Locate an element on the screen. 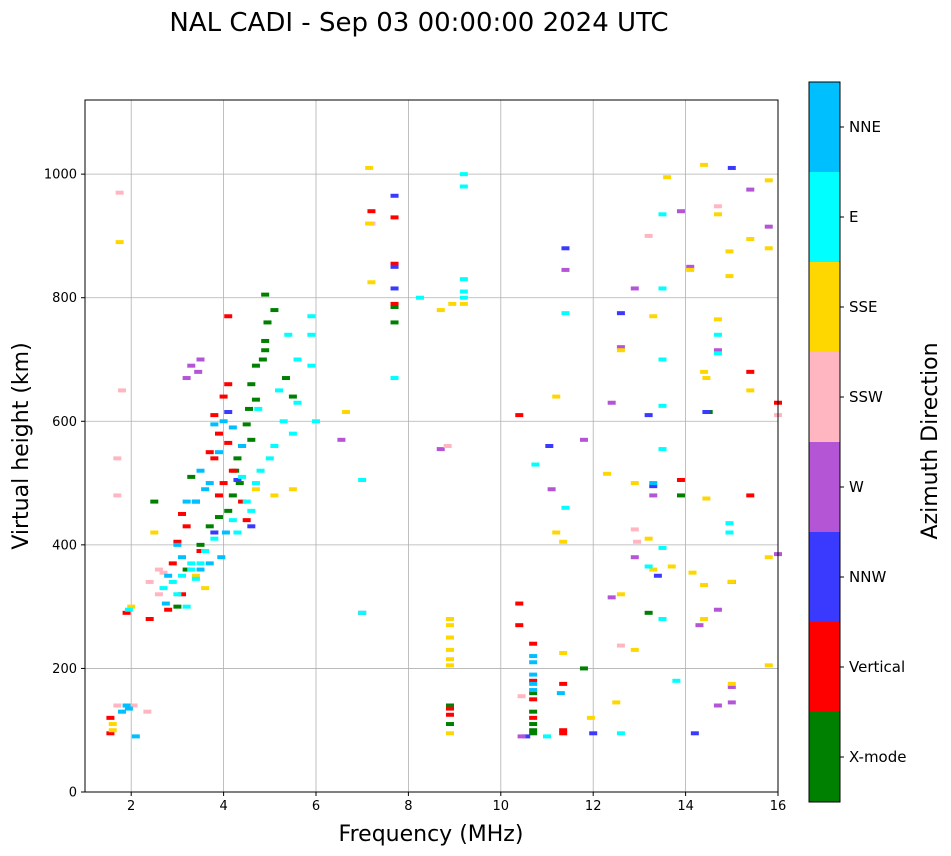  y-axis-ticks: 0 200 400 600 800 1000 is located at coordinates (64, 484).